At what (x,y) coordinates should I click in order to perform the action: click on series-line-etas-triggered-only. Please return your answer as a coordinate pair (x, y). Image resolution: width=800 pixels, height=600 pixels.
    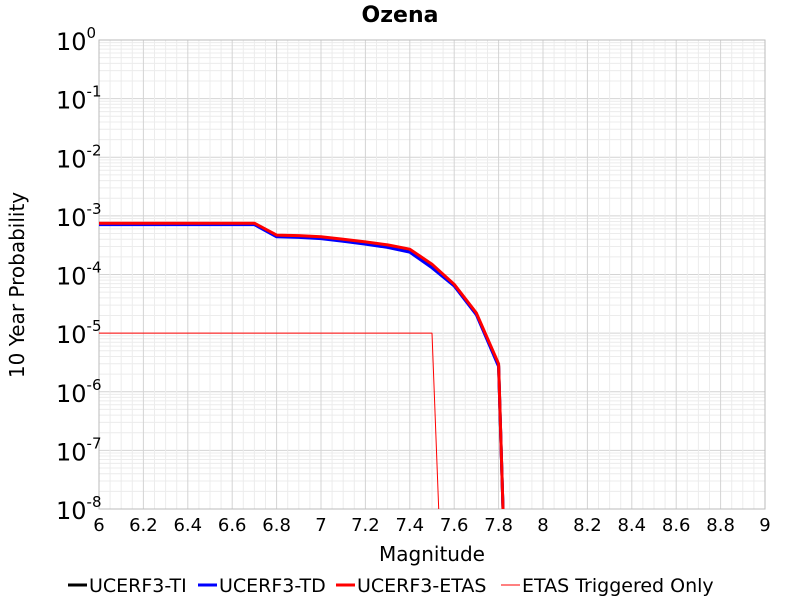
    Looking at the image, I should click on (269, 421).